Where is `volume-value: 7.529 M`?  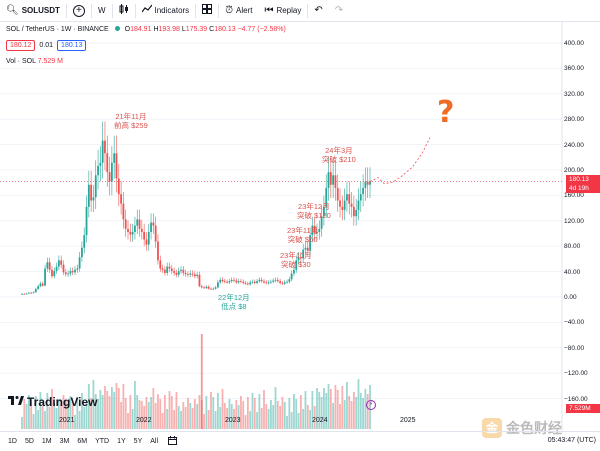 volume-value: 7.529 M is located at coordinates (50, 61).